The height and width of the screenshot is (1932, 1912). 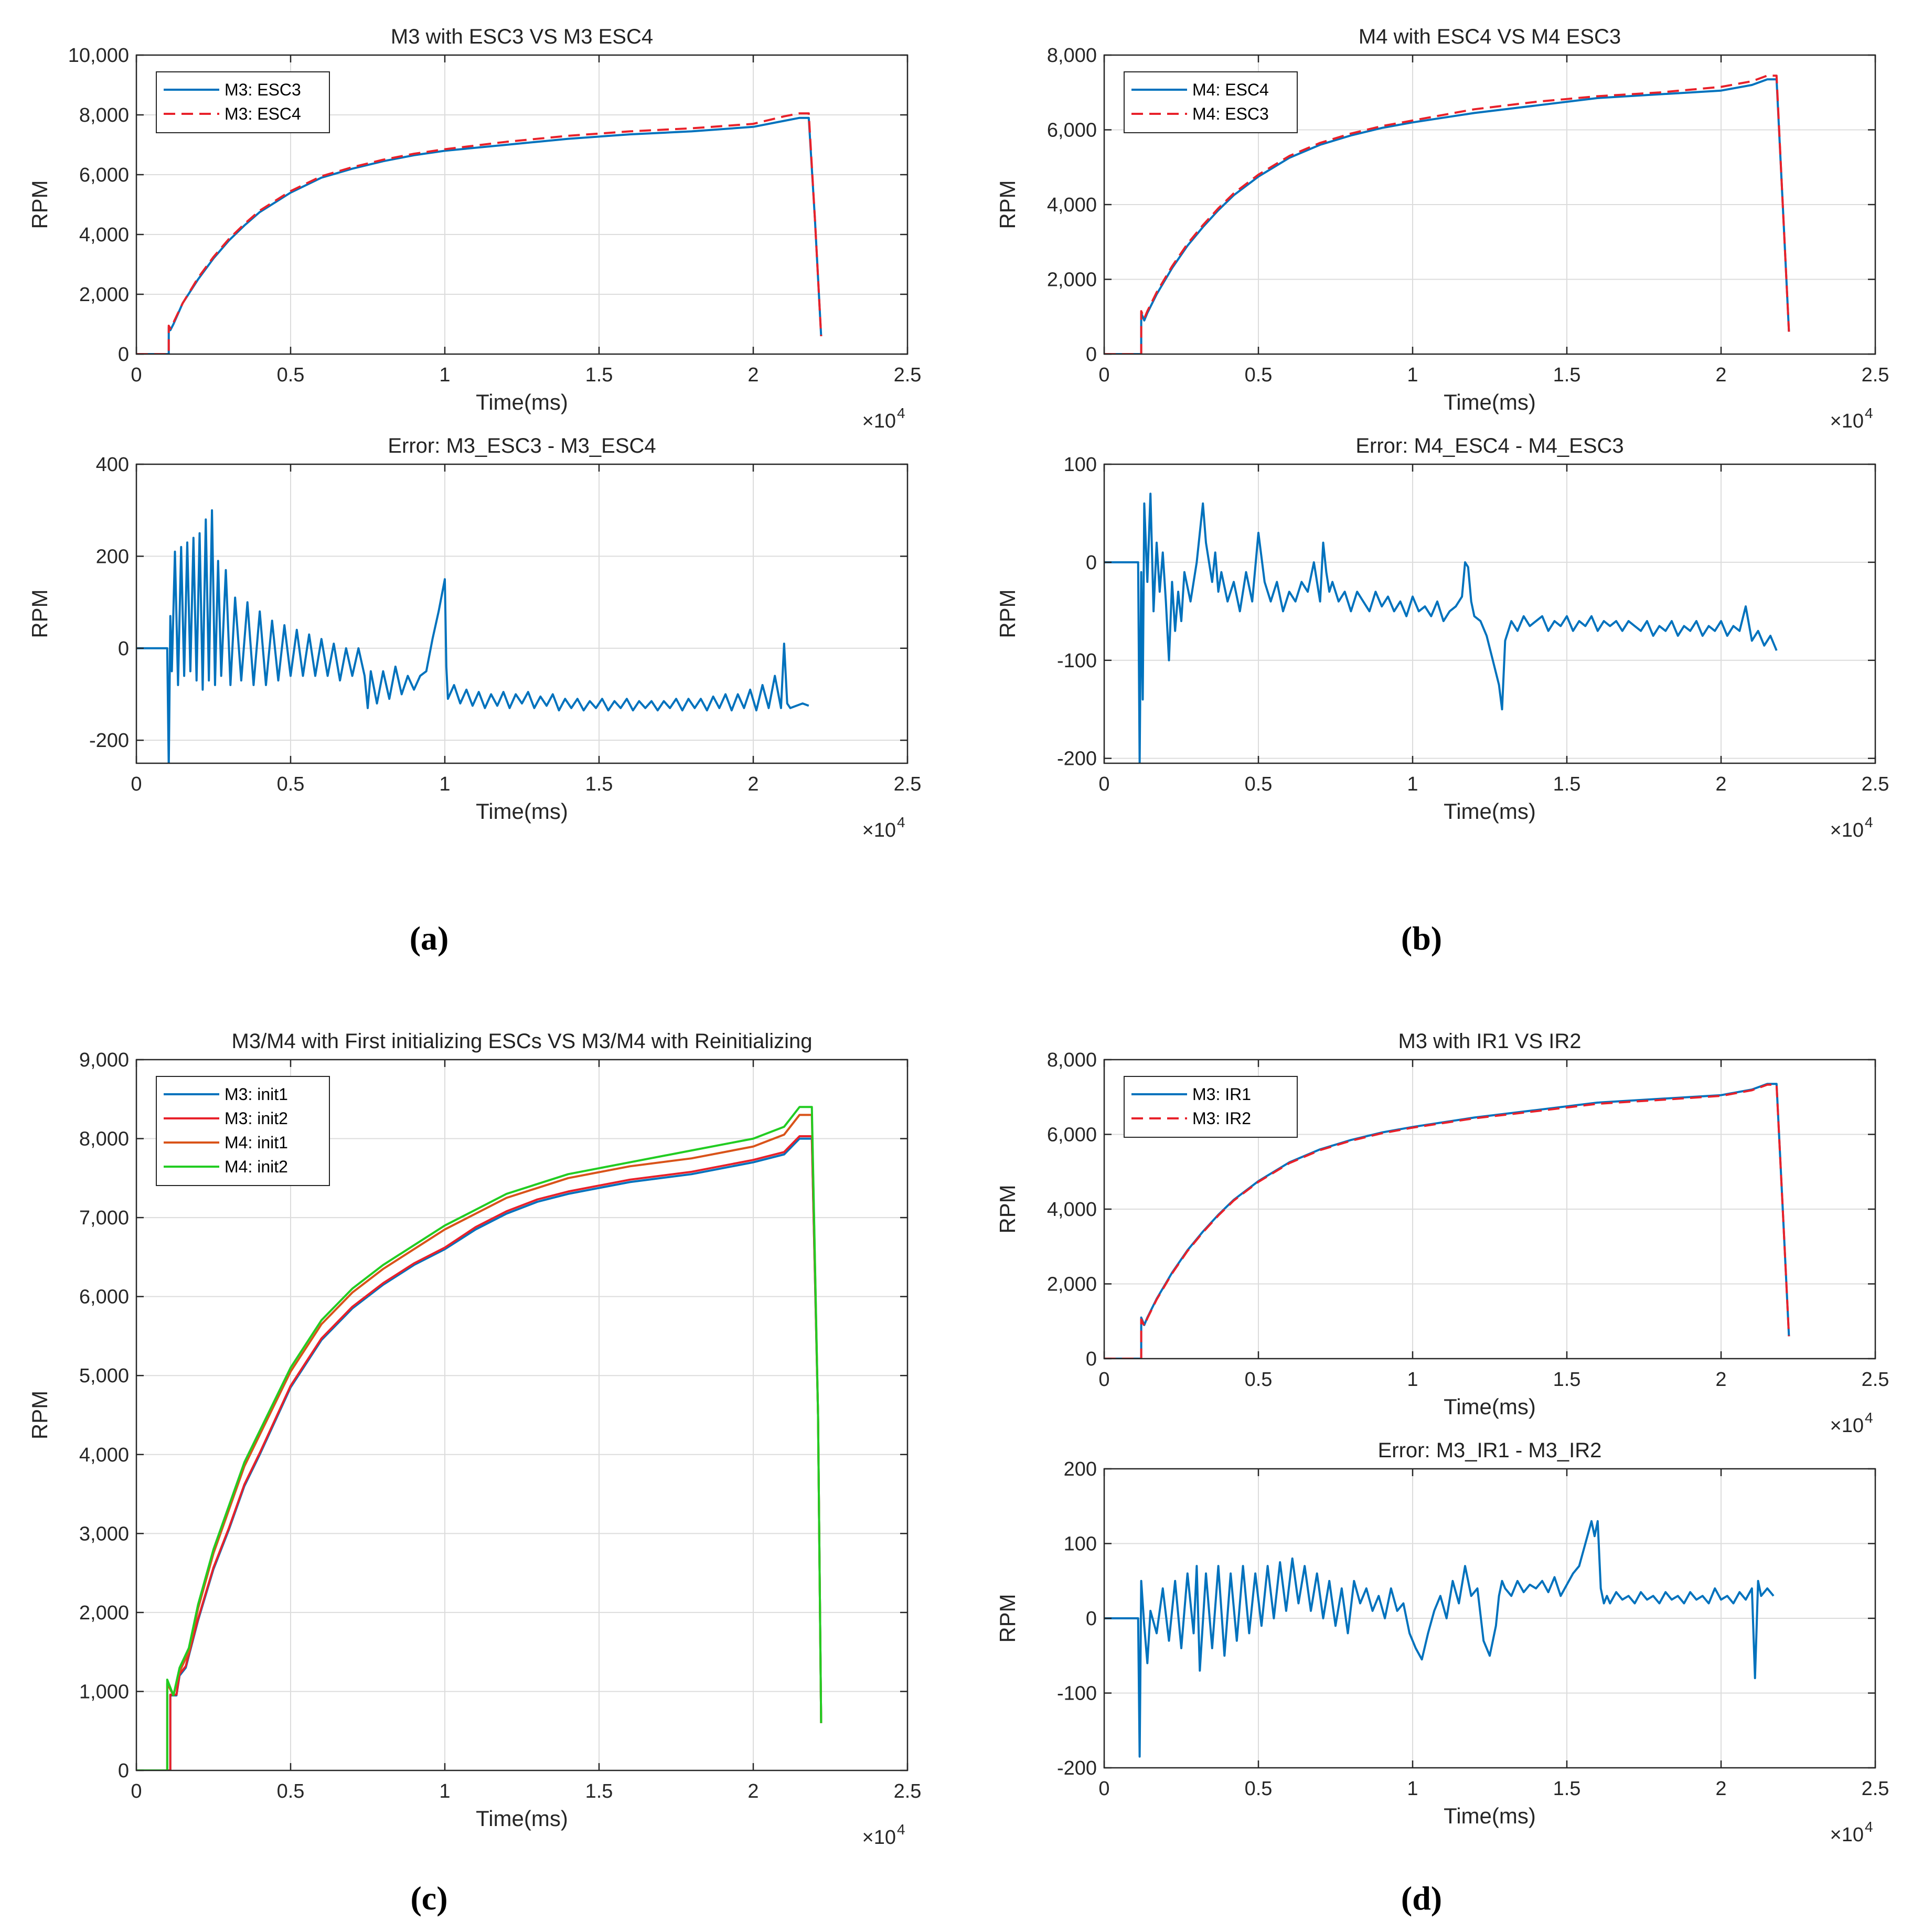 I want to click on y-tick-label: 3,000, so click(x=104, y=1534).